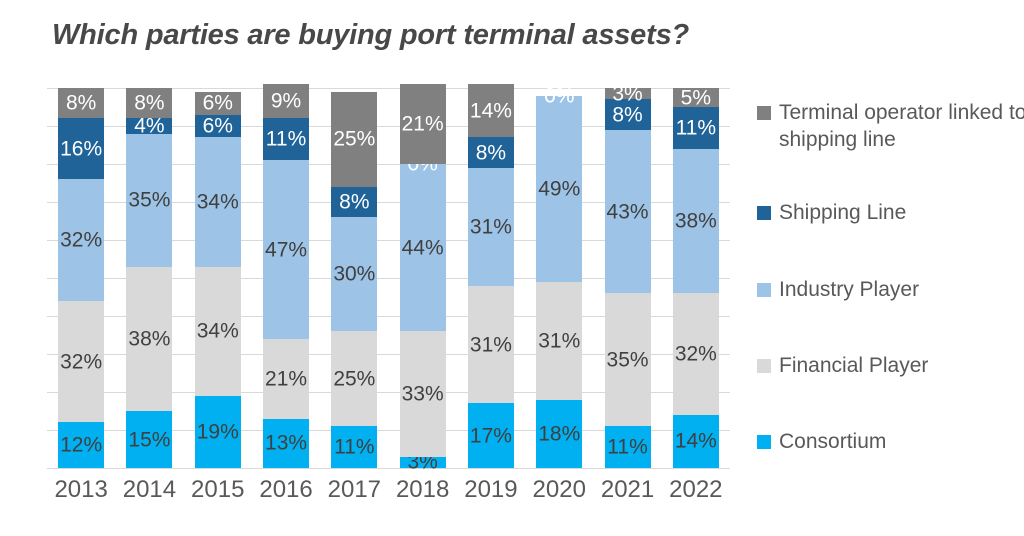 Image resolution: width=1024 pixels, height=536 pixels. What do you see at coordinates (627, 489) in the screenshot?
I see `x-axis-tick-2021: 2021` at bounding box center [627, 489].